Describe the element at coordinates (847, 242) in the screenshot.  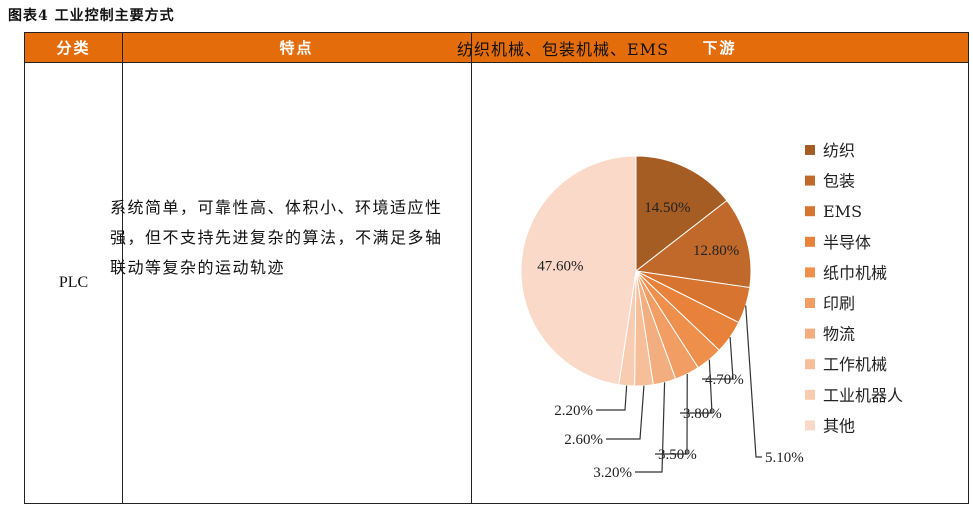
I see `legend-label-4: 半导体` at that location.